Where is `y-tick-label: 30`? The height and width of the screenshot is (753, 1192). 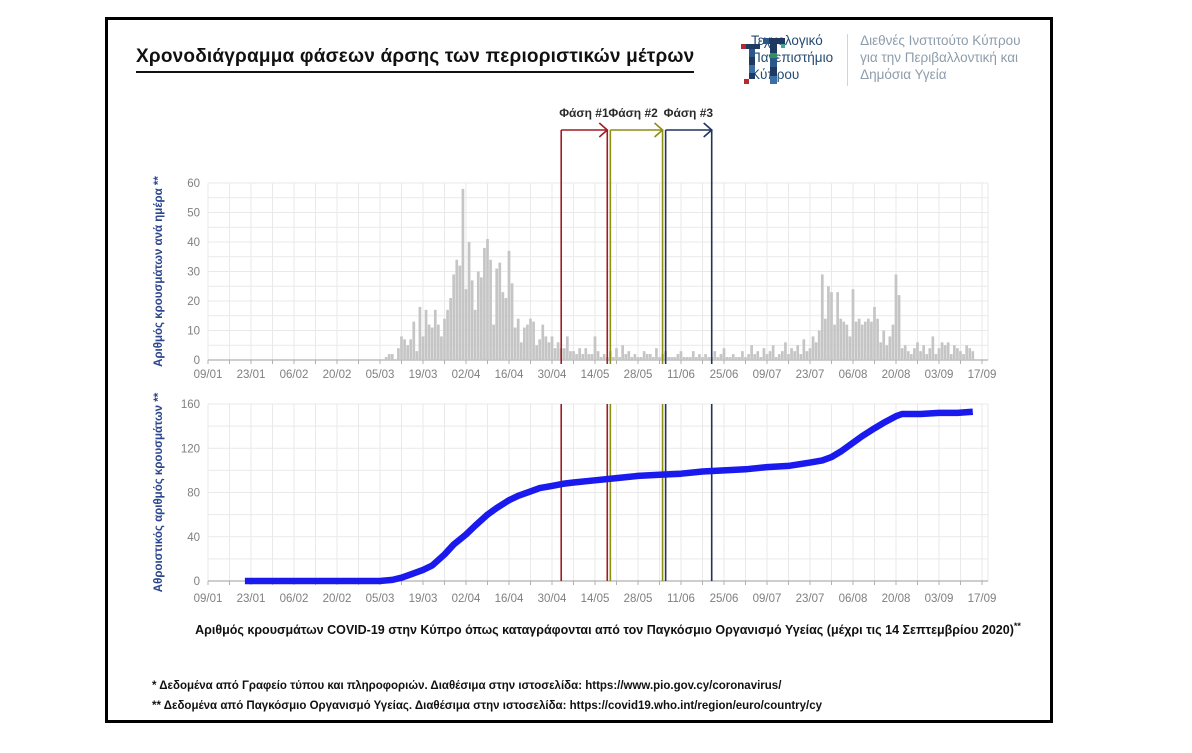
y-tick-label: 30 is located at coordinates (193, 273).